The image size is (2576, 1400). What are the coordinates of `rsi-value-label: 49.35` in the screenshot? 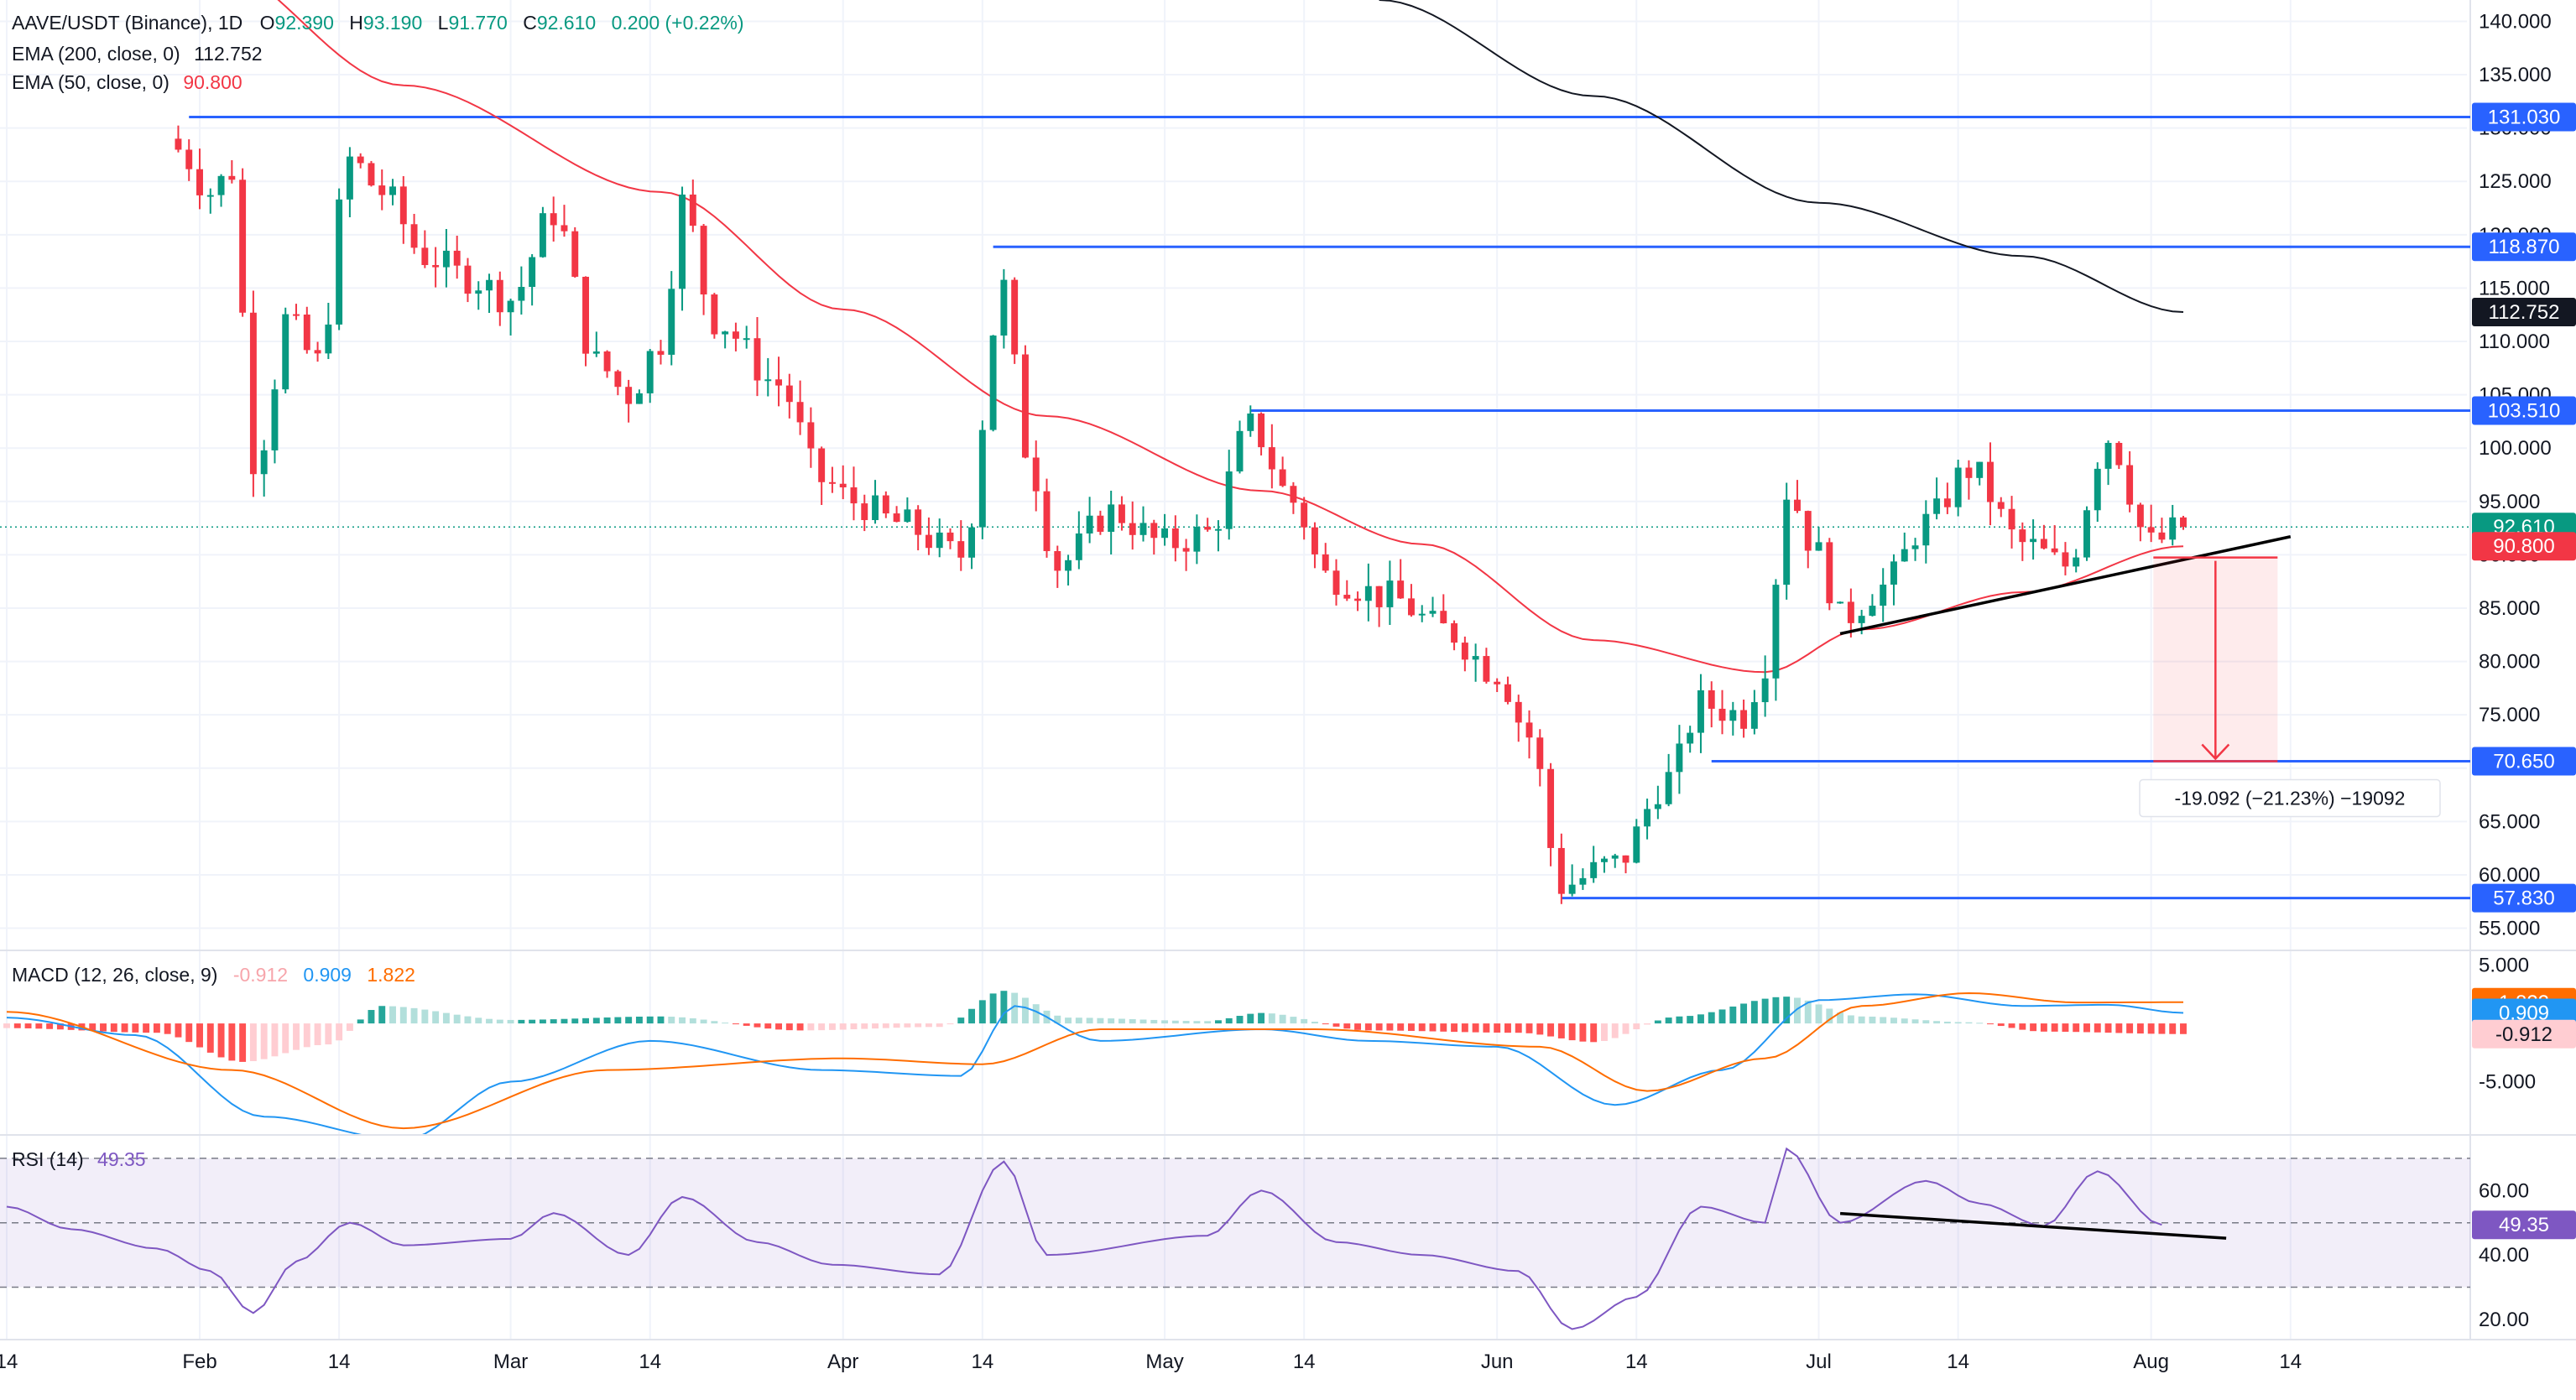 It's located at (2524, 1225).